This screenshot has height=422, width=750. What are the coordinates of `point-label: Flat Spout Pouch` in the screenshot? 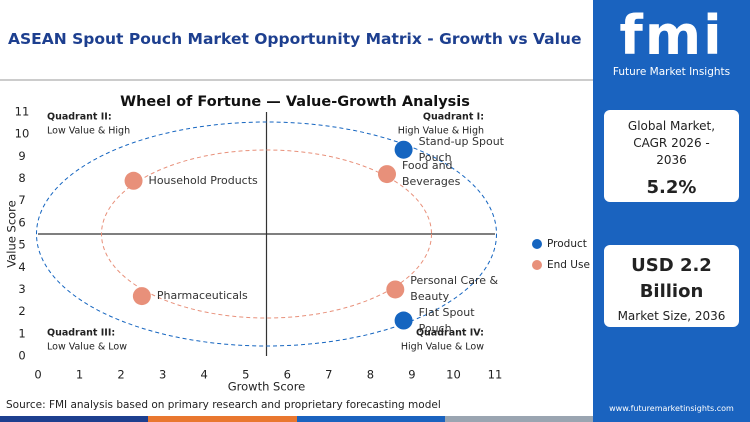 It's located at (446, 320).